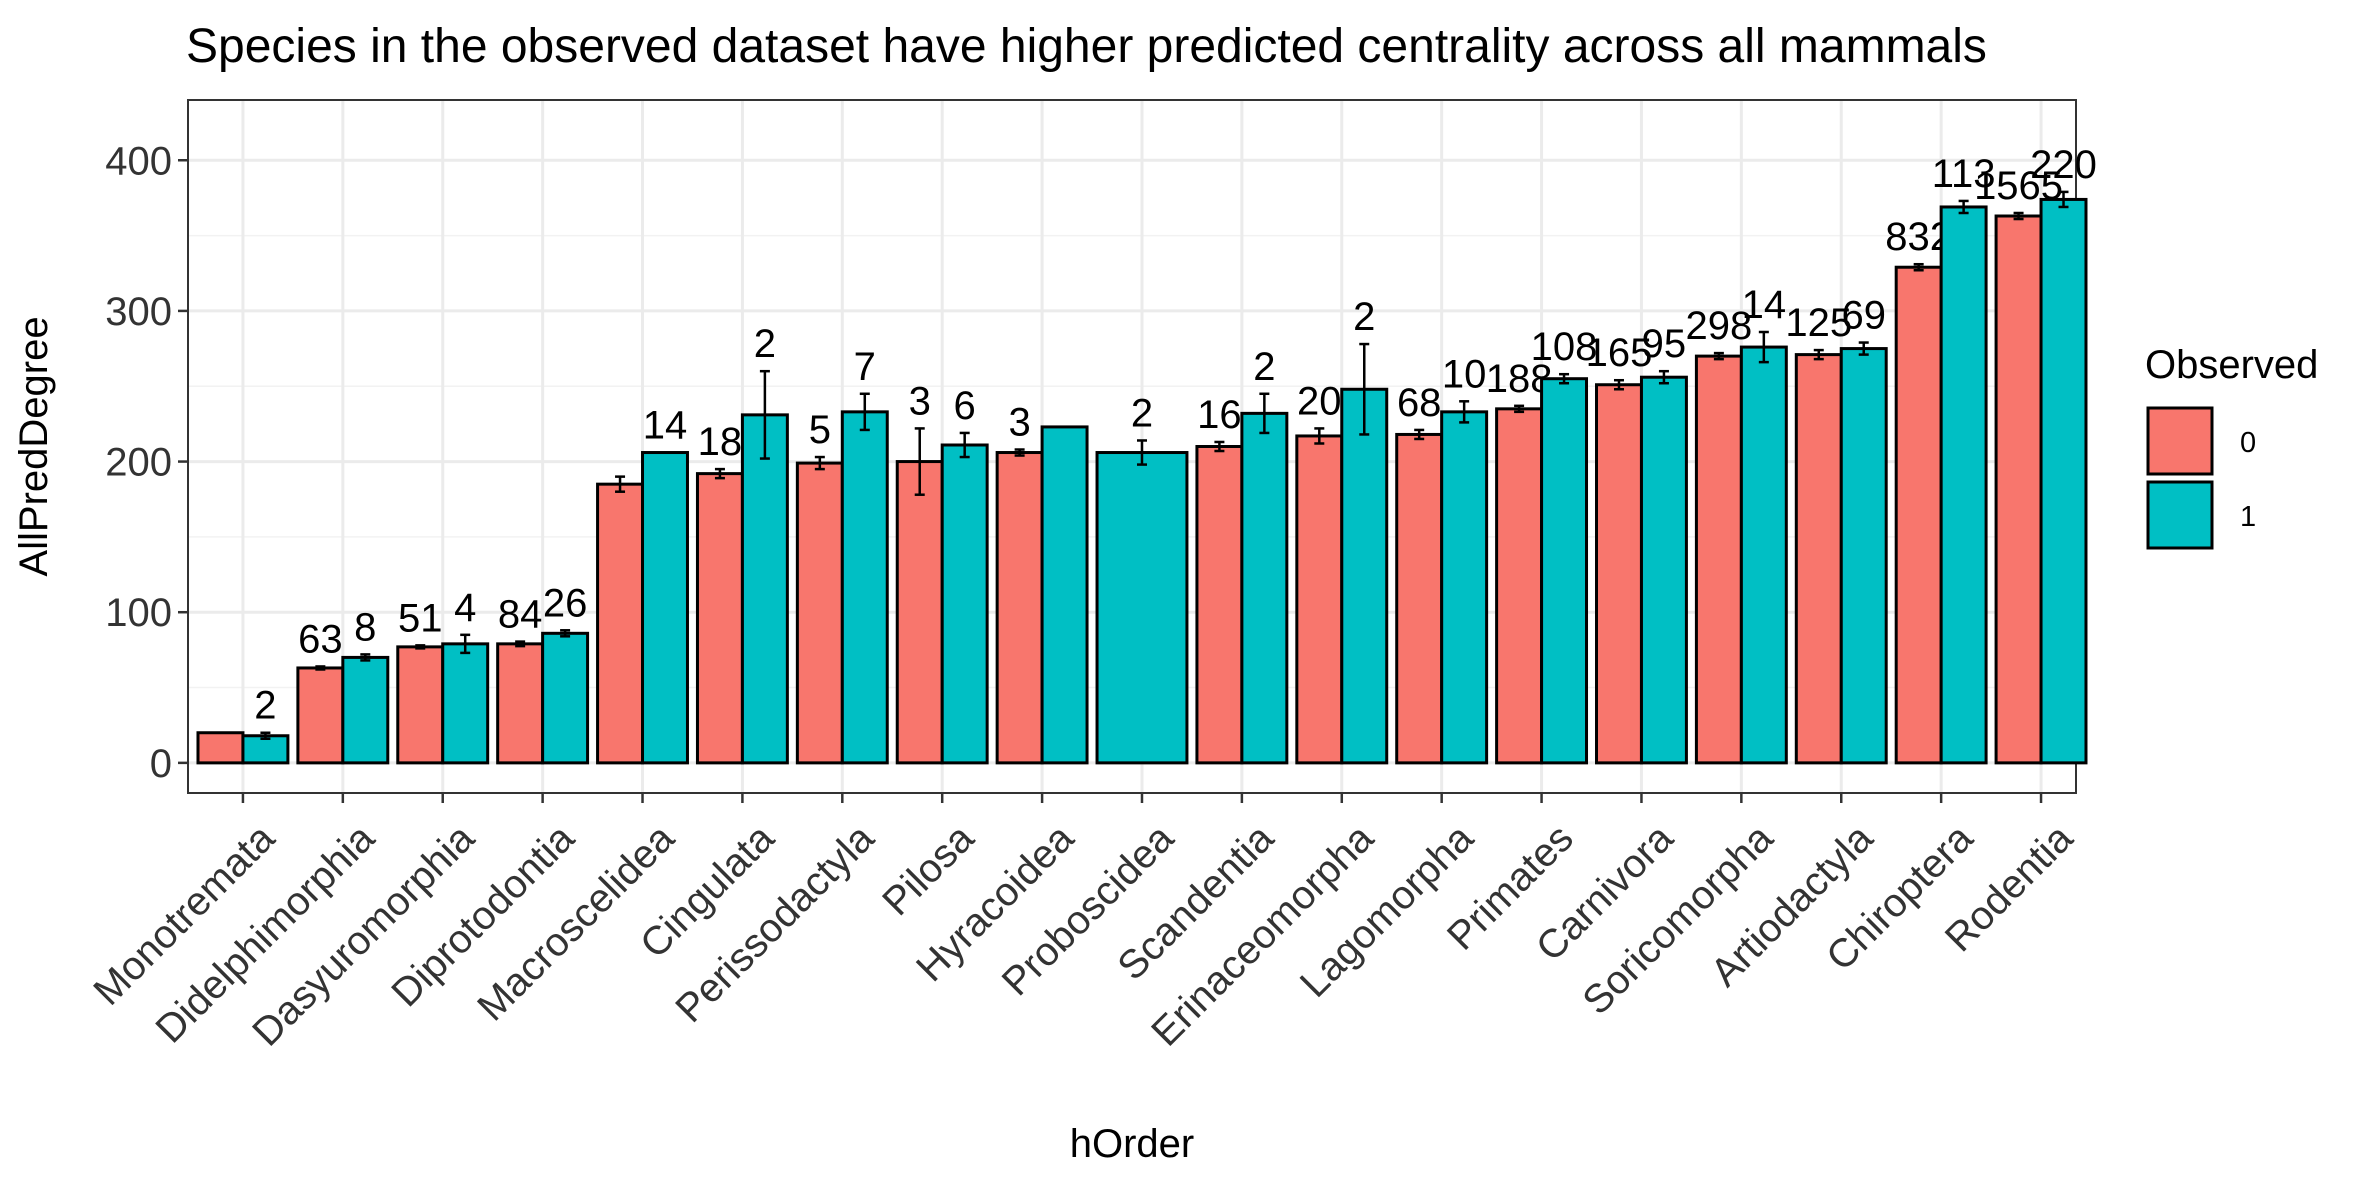 Image resolution: width=2362 pixels, height=1181 pixels. What do you see at coordinates (2063, 165) in the screenshot?
I see `count-label: 220` at bounding box center [2063, 165].